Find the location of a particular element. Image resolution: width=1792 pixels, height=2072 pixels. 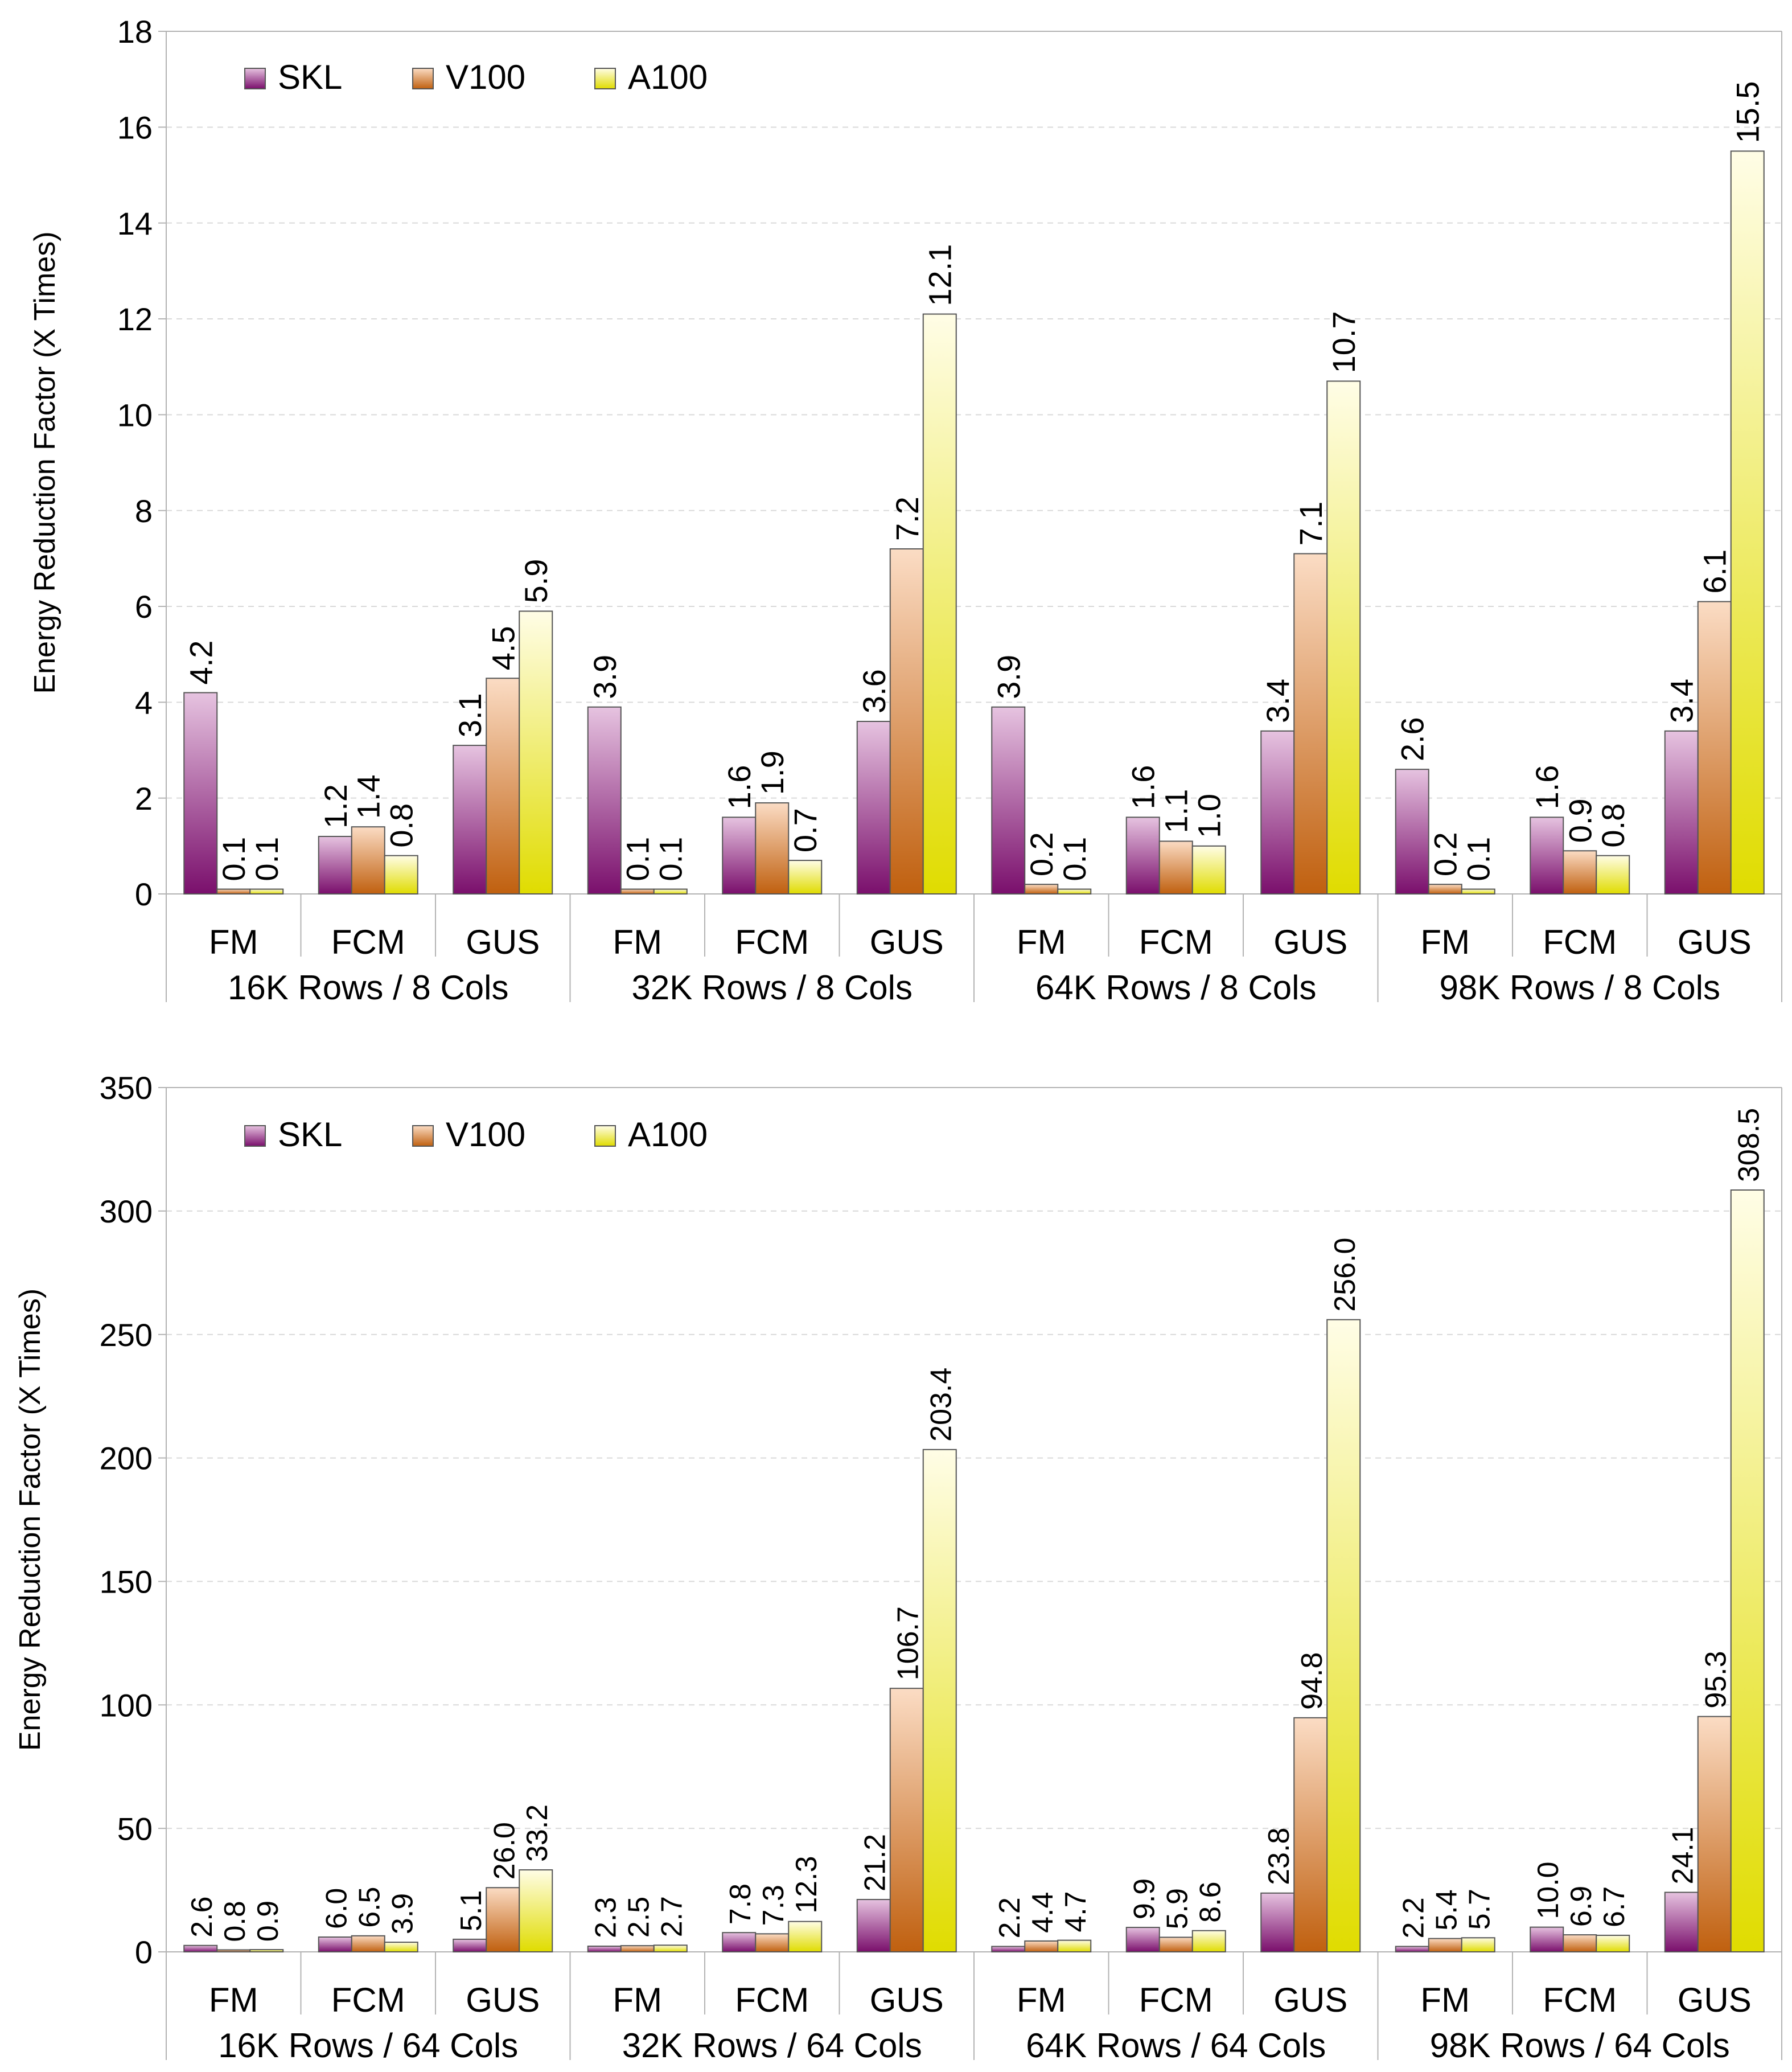

bar-a100-gus is located at coordinates (536, 752).